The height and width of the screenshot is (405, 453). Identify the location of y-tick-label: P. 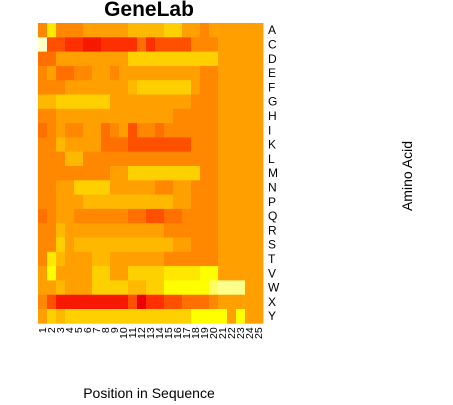
(272, 202).